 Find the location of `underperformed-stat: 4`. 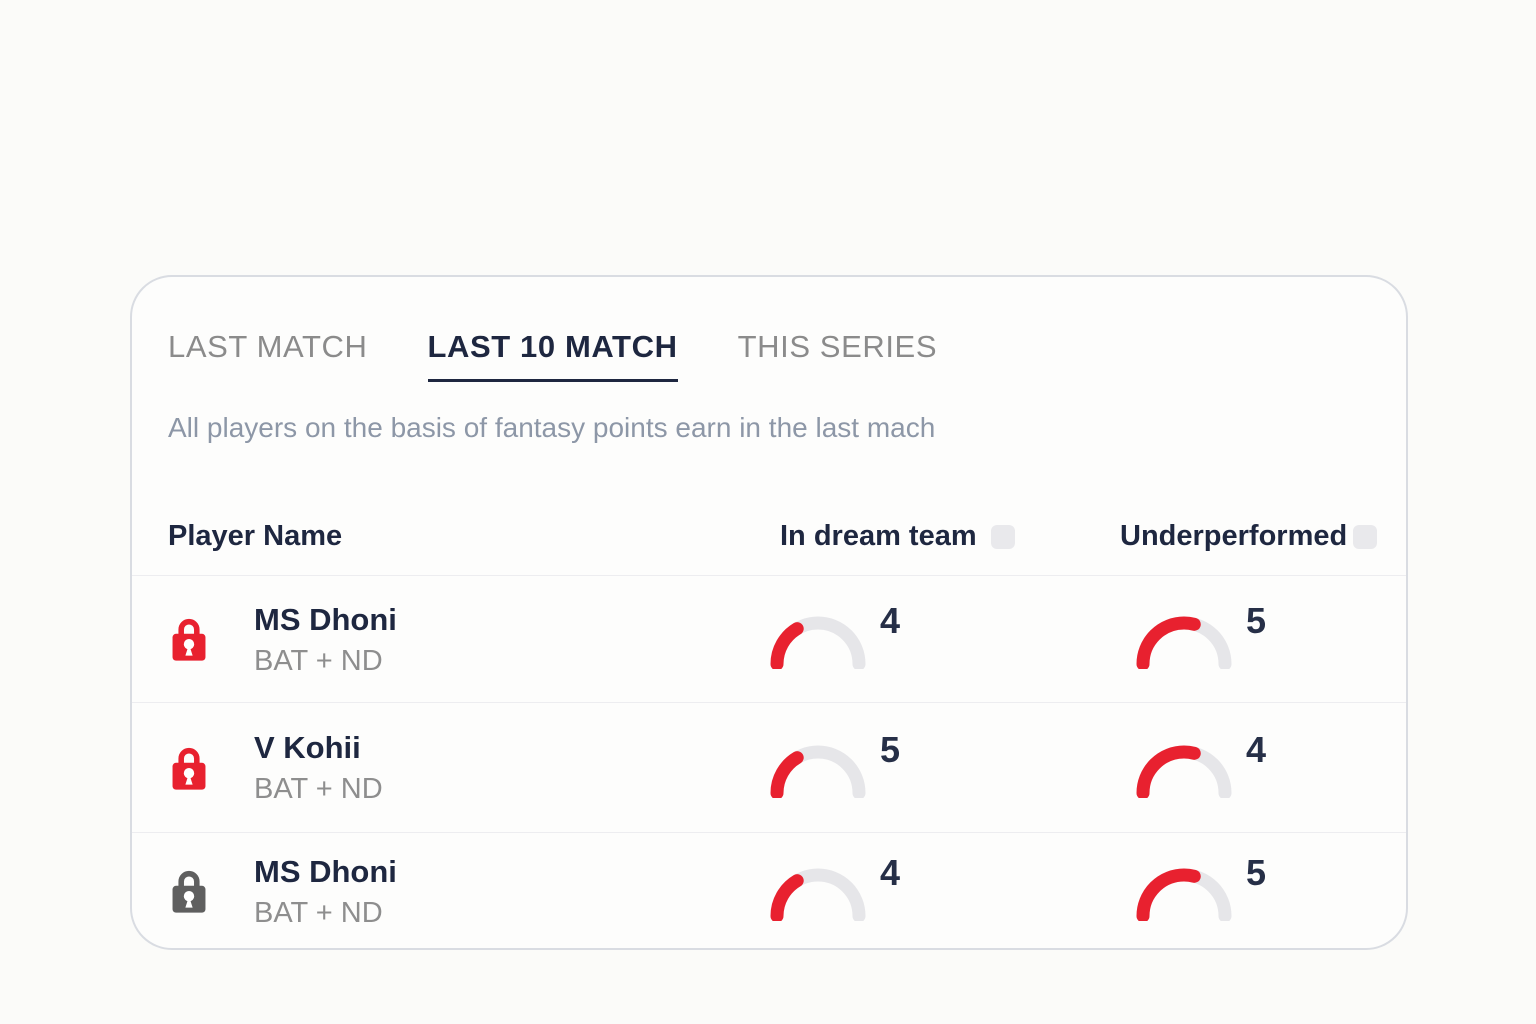

underperformed-stat: 4 is located at coordinates (1263, 763).